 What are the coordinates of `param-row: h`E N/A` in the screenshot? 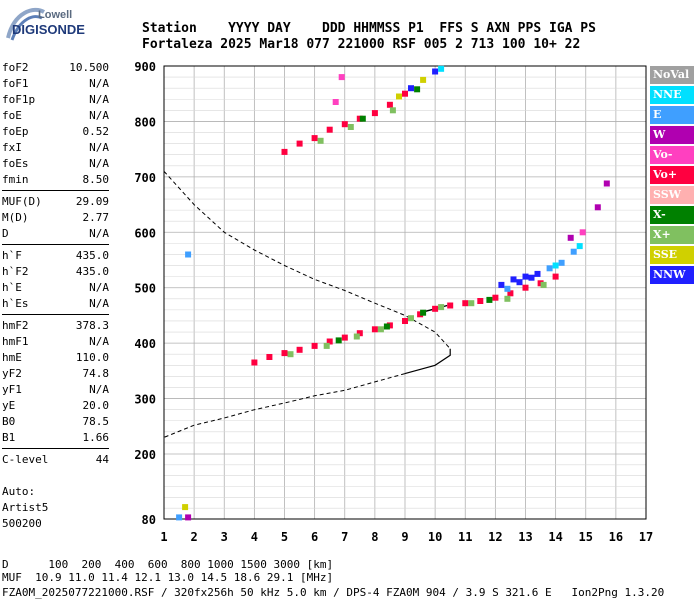 It's located at (55, 288).